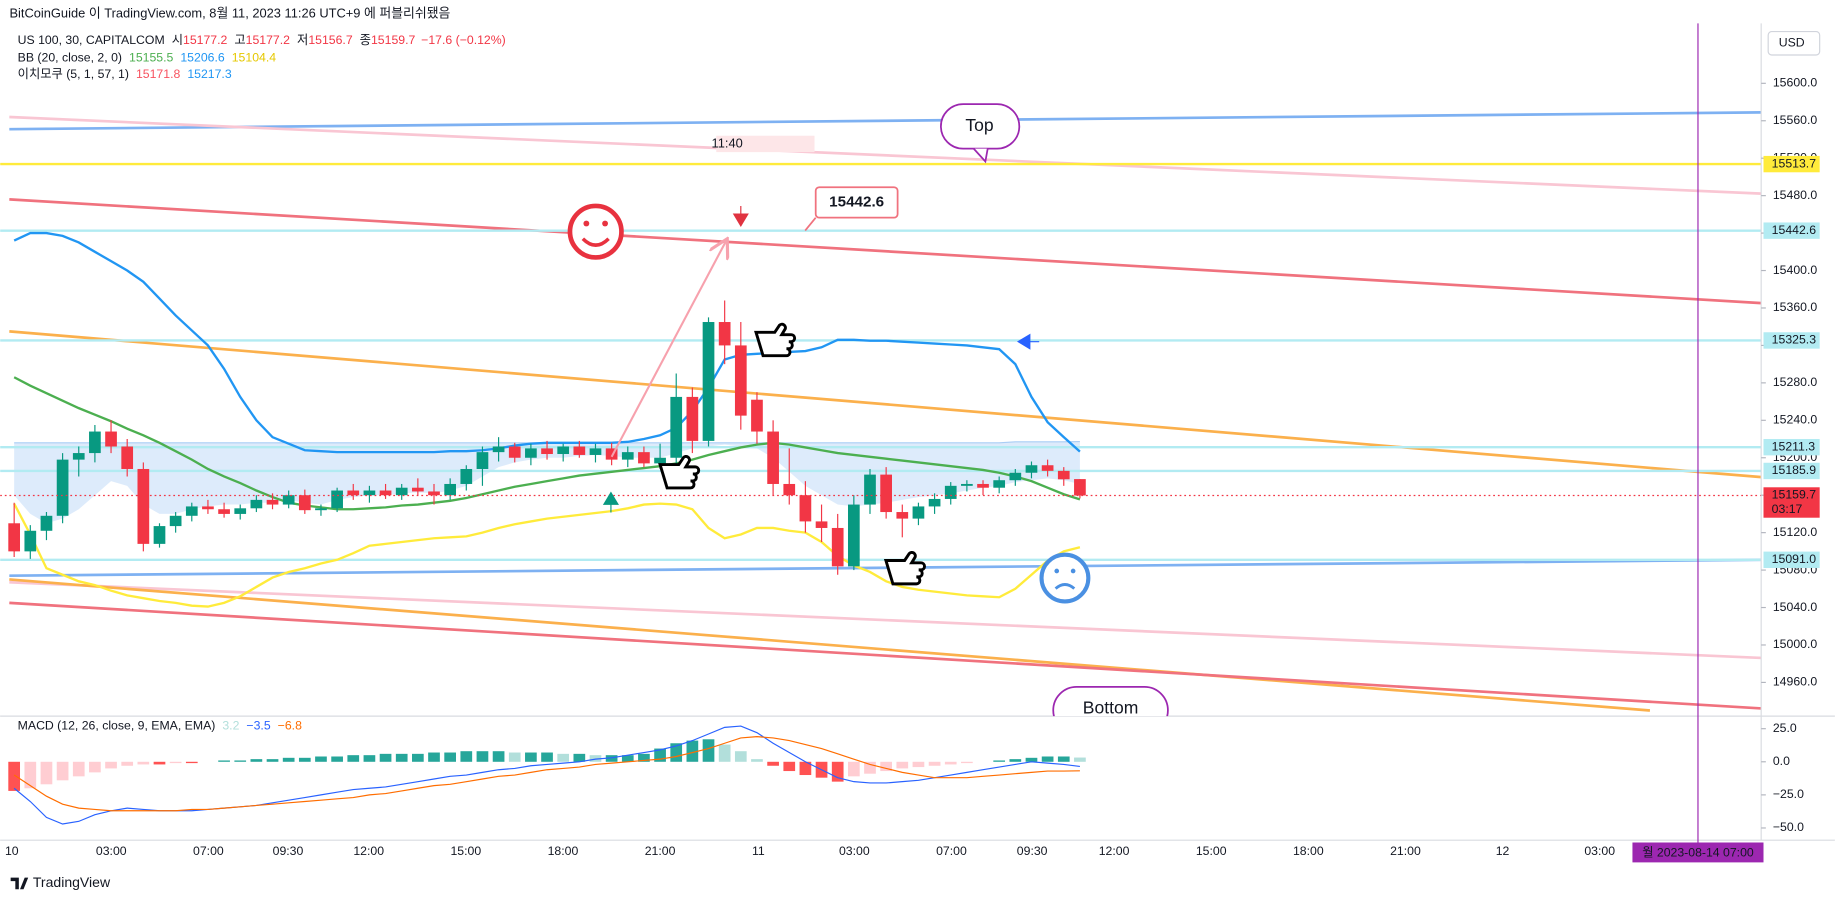 Image resolution: width=1835 pixels, height=901 pixels. Describe the element at coordinates (1110, 701) in the screenshot. I see `bottom-bubble` at that location.